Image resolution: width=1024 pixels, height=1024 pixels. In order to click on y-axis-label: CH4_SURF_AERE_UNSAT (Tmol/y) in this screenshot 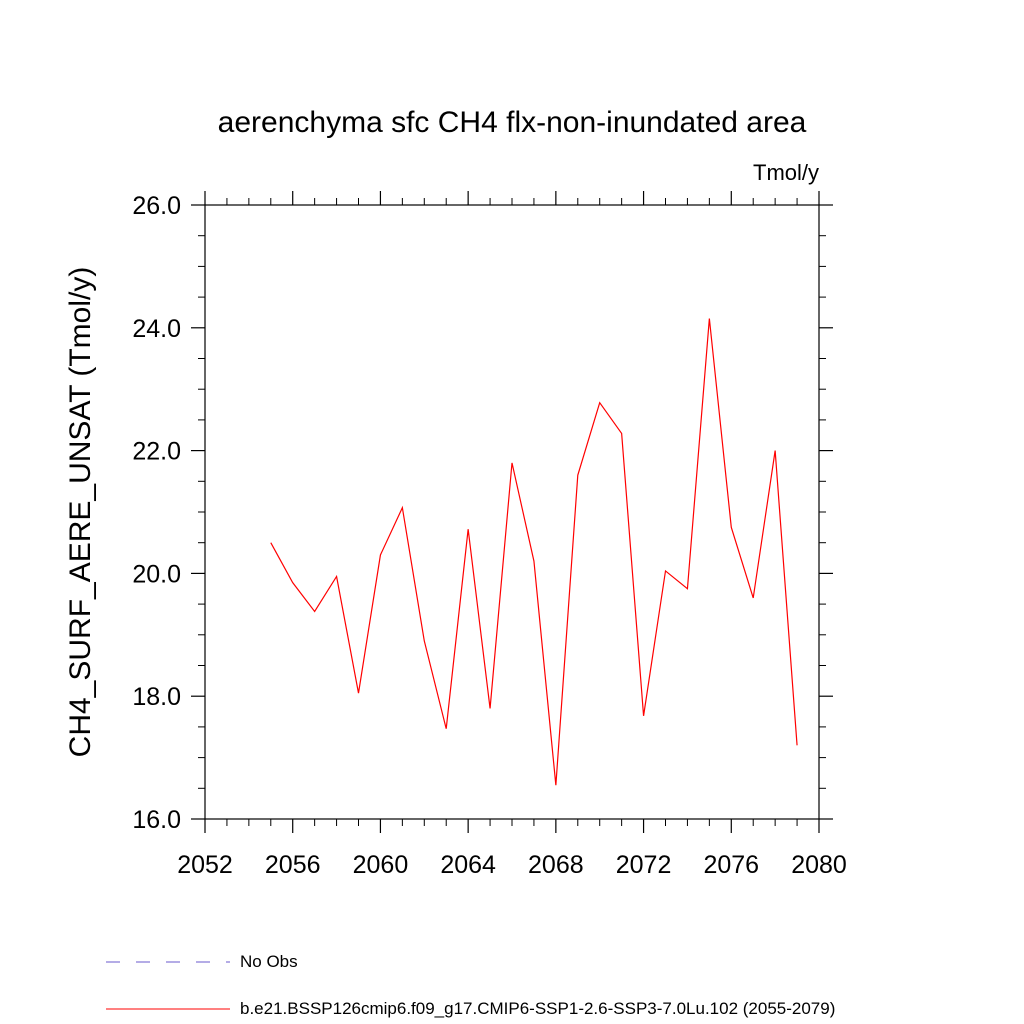, I will do `click(80, 512)`.